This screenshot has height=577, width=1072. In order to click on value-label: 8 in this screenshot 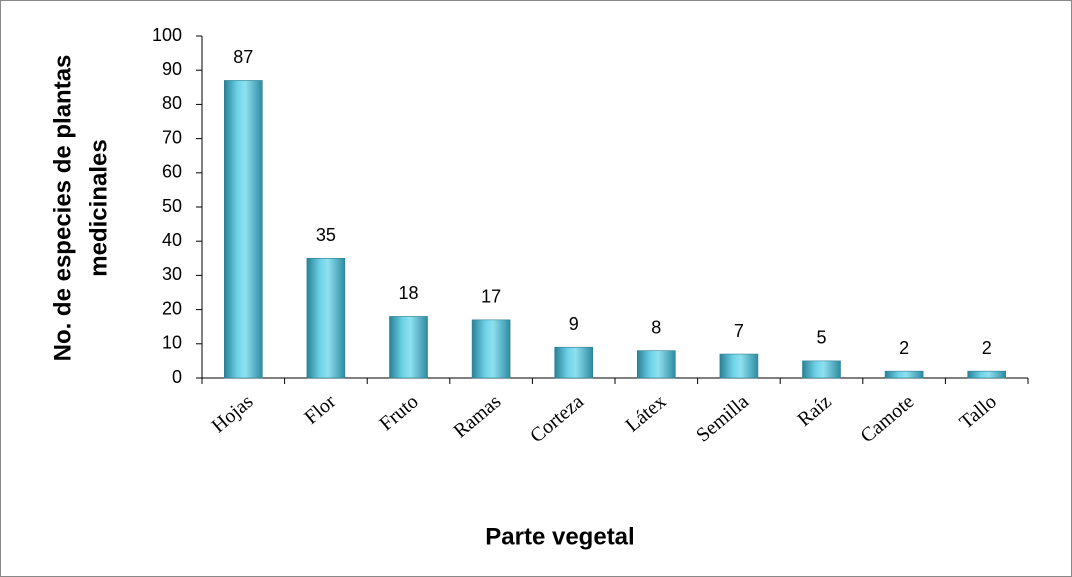, I will do `click(656, 327)`.